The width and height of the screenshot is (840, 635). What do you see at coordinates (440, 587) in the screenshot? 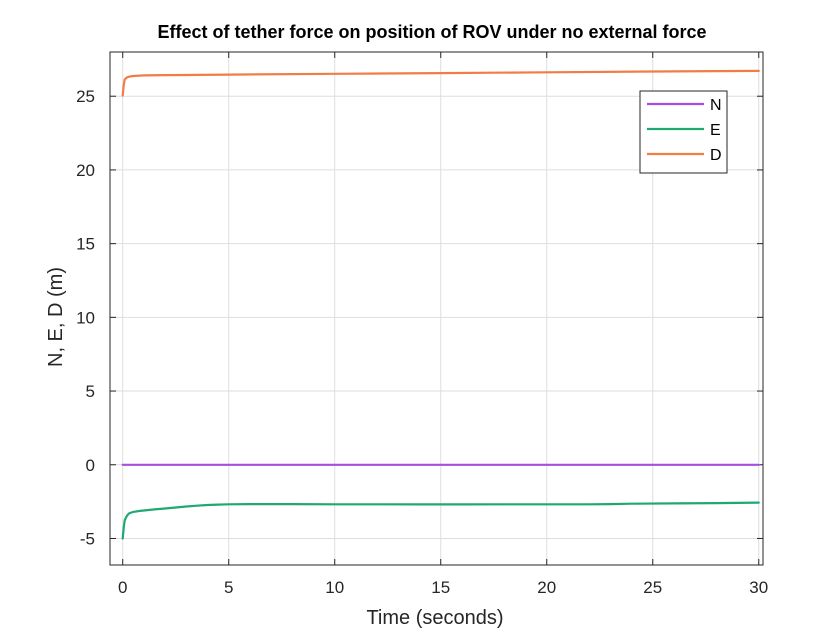
I see `x-tick-label: 15` at bounding box center [440, 587].